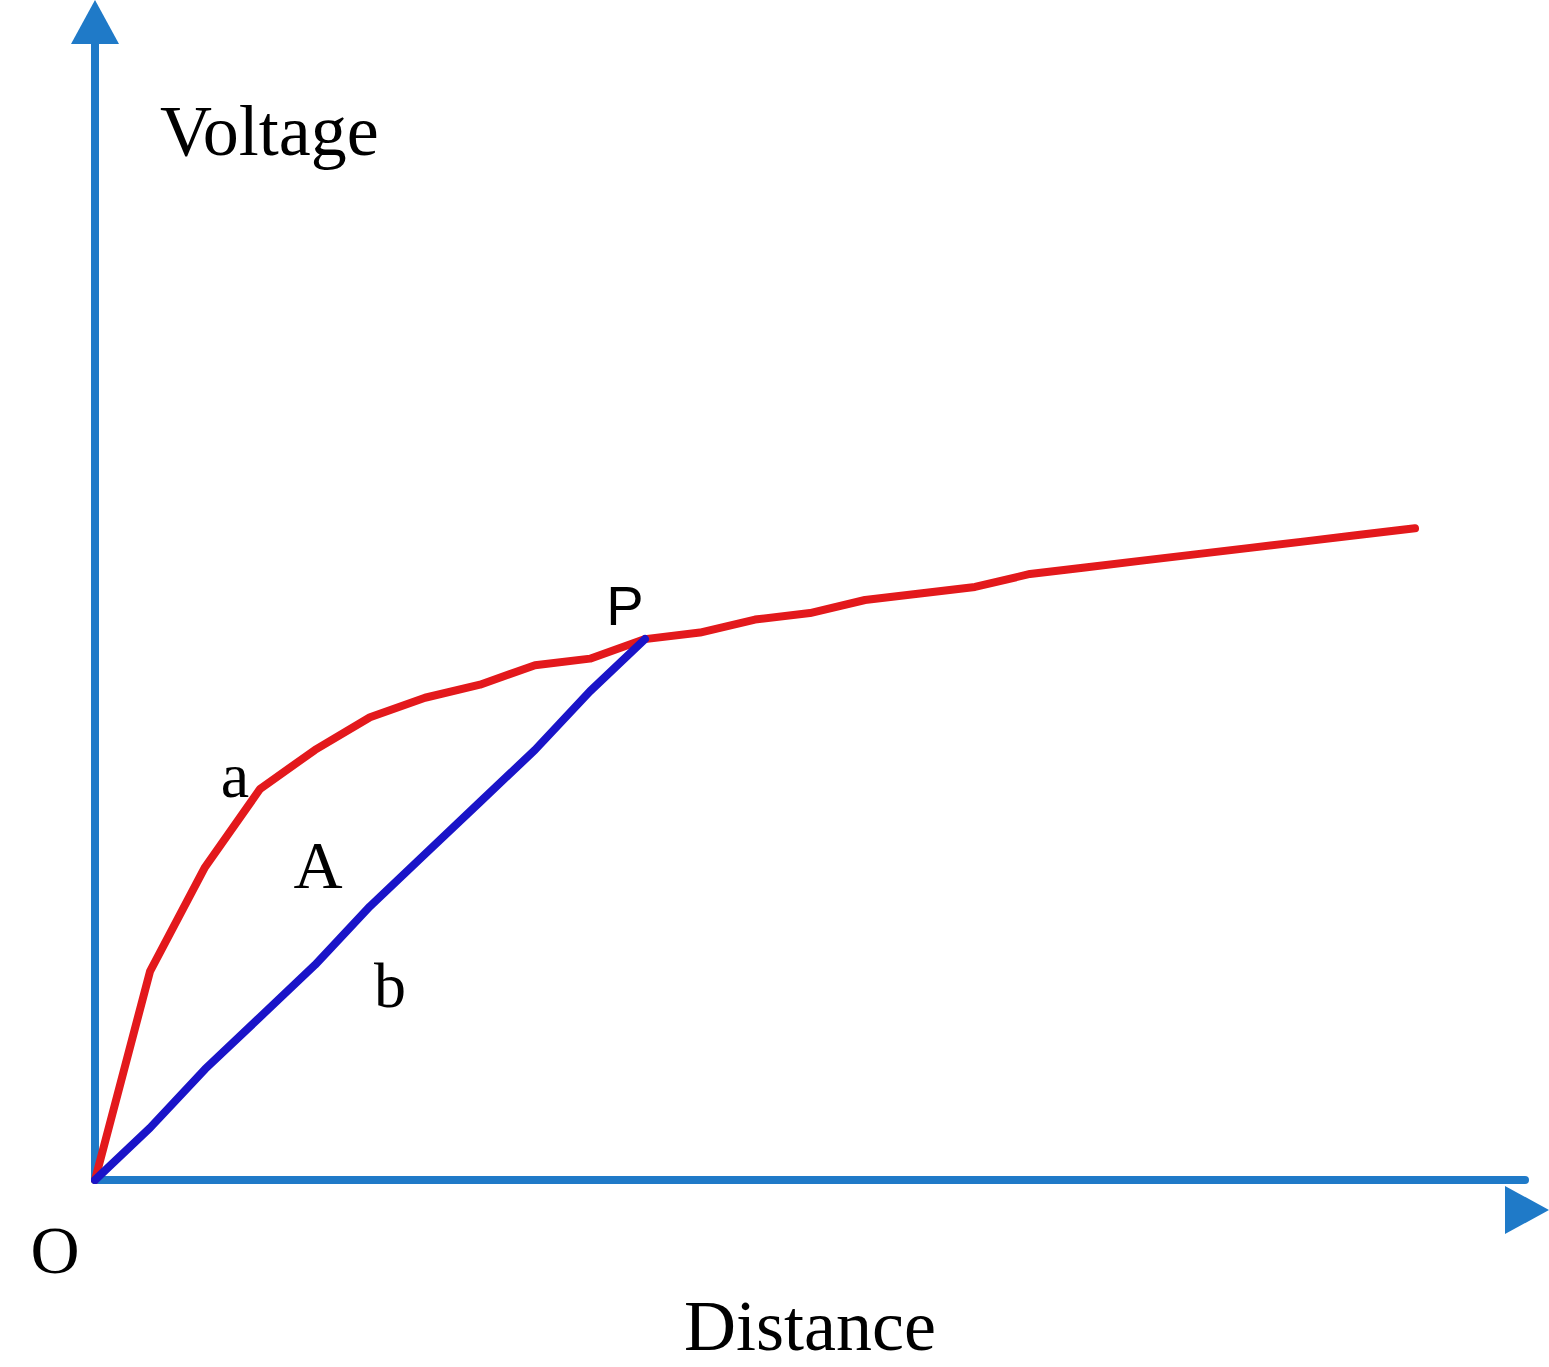  I want to click on text: O, so click(55, 1250).